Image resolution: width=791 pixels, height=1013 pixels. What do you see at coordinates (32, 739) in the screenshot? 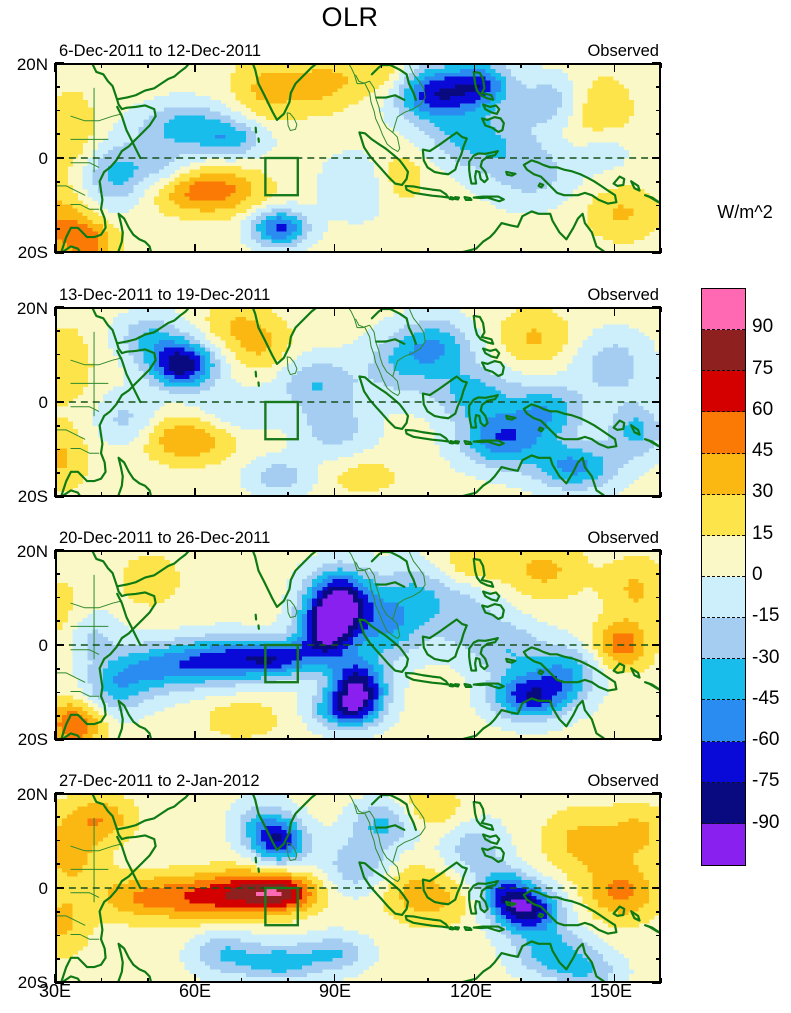
I see `y-axis-label-20S-3: 20S` at bounding box center [32, 739].